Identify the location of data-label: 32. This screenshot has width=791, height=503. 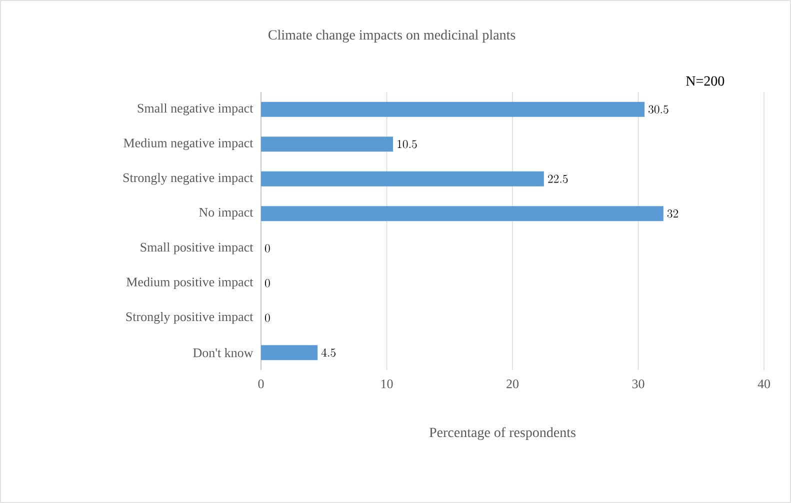
(672, 214).